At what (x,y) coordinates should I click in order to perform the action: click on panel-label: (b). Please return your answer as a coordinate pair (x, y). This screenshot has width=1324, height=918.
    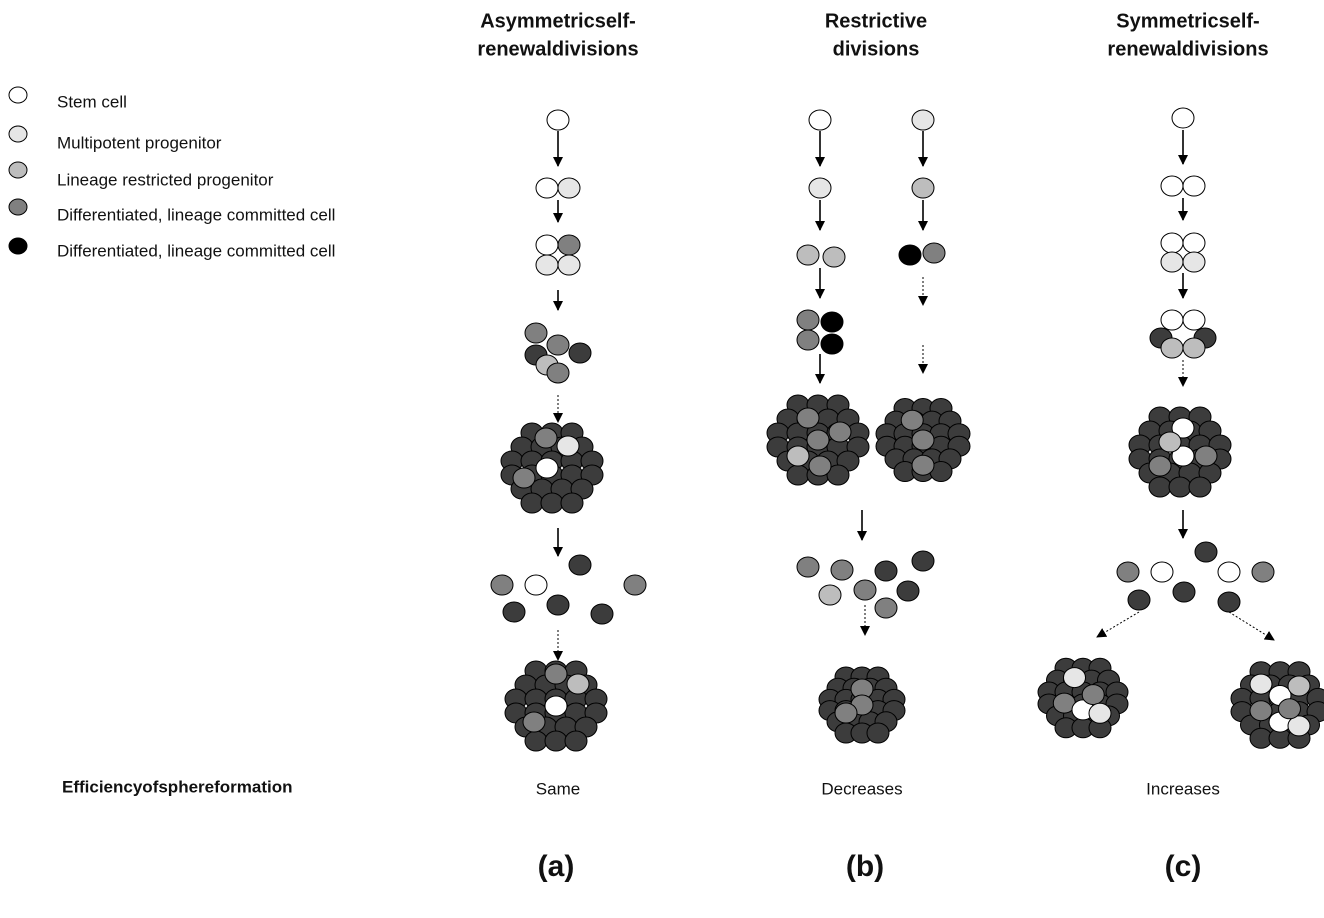
    Looking at the image, I should click on (865, 866).